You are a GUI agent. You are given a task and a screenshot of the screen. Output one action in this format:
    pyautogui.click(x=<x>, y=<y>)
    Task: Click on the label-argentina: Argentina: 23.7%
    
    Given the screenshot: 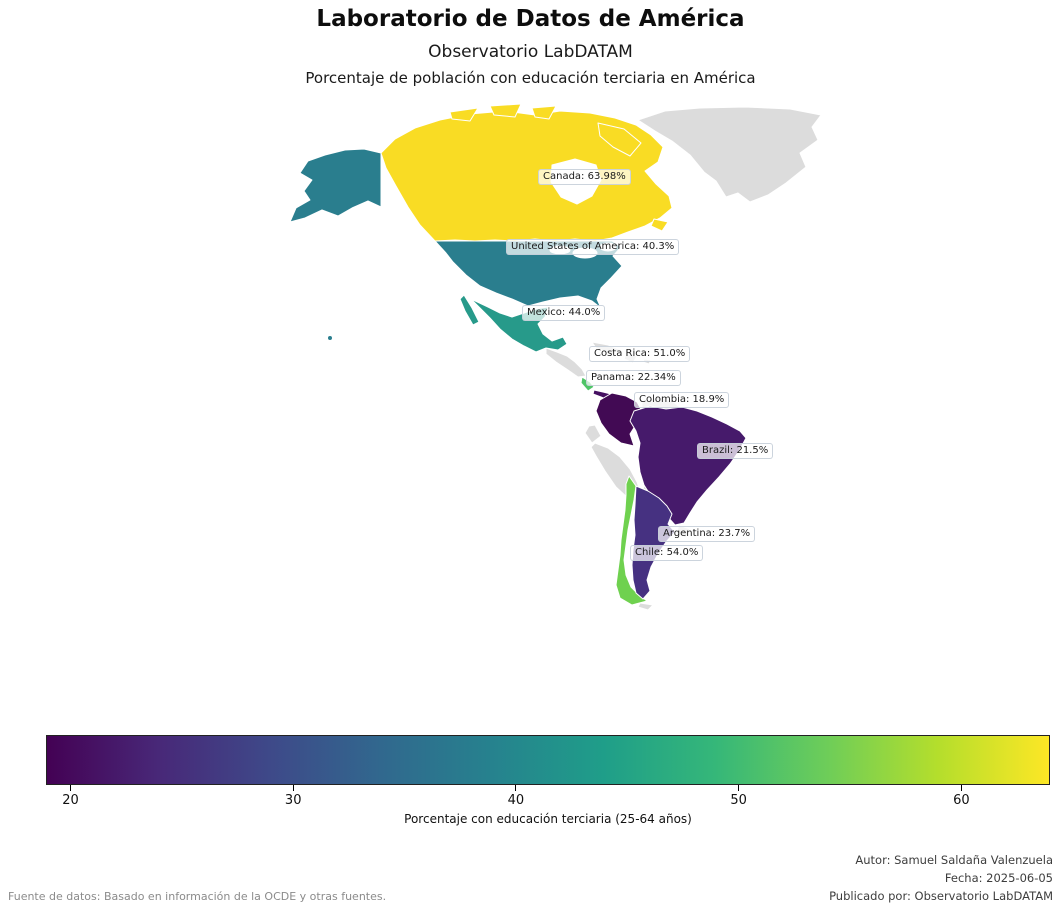 What is the action you would take?
    pyautogui.click(x=707, y=534)
    